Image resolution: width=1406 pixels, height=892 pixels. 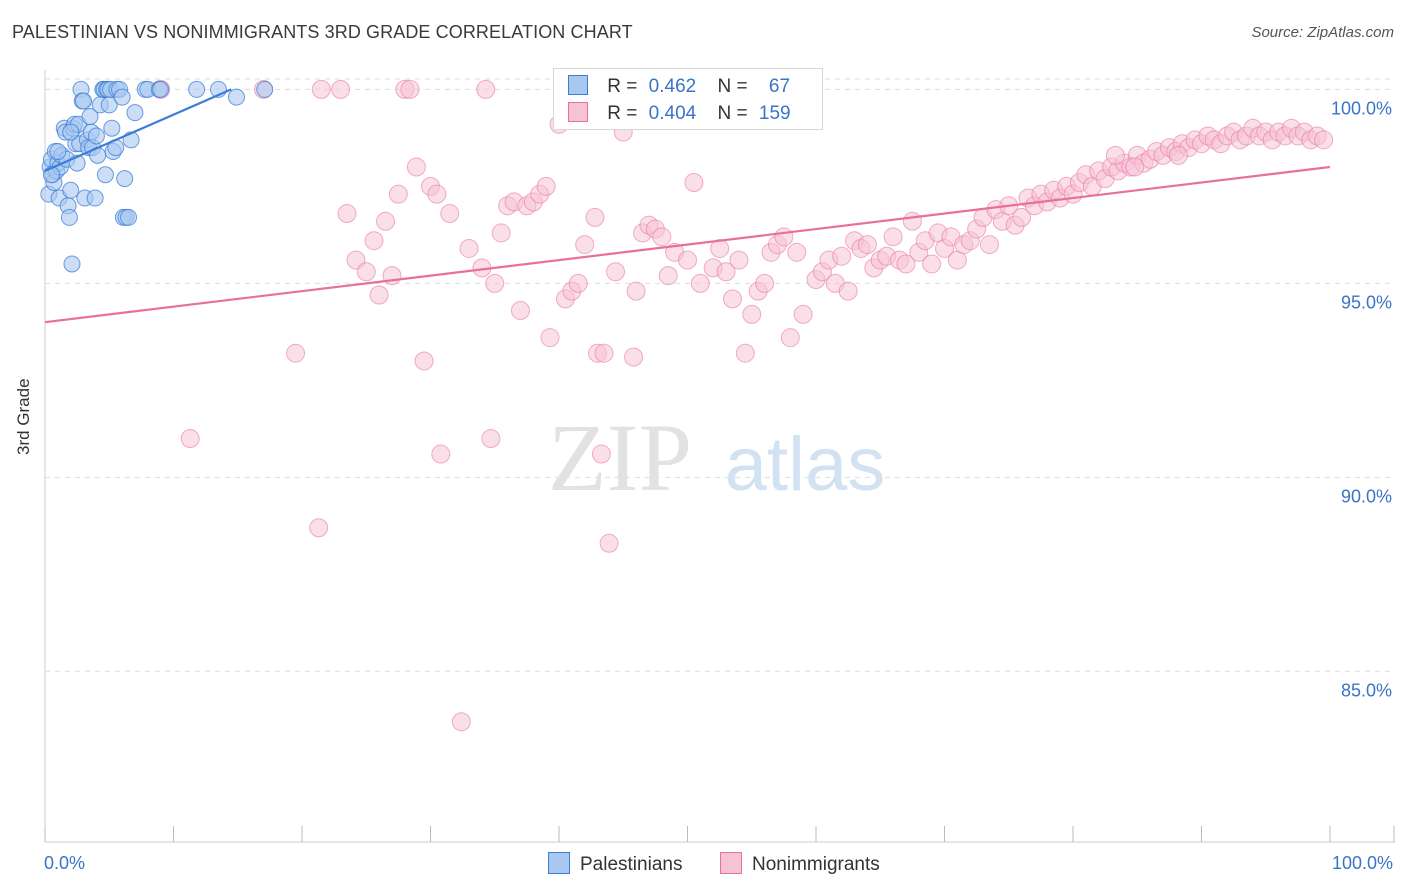 I want to click on legend-n-label: N =, so click(x=732, y=113).